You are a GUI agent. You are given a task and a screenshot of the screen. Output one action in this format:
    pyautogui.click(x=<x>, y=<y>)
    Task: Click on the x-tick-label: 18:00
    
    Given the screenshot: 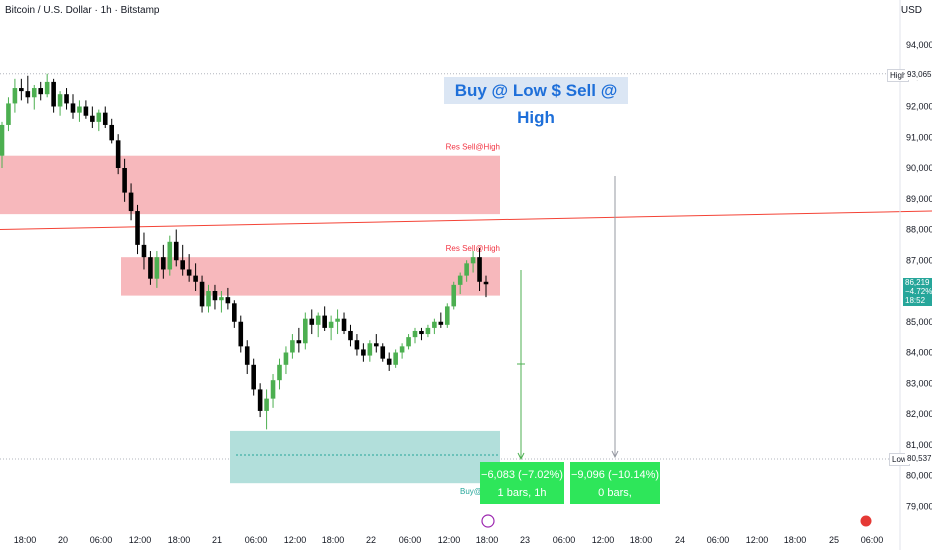 What is the action you would take?
    pyautogui.click(x=333, y=540)
    